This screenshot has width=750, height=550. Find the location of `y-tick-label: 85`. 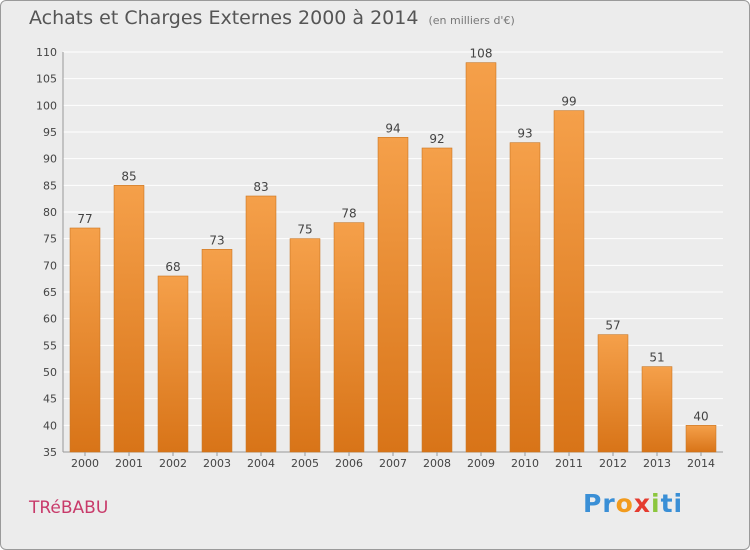

y-tick-label: 85 is located at coordinates (50, 185).